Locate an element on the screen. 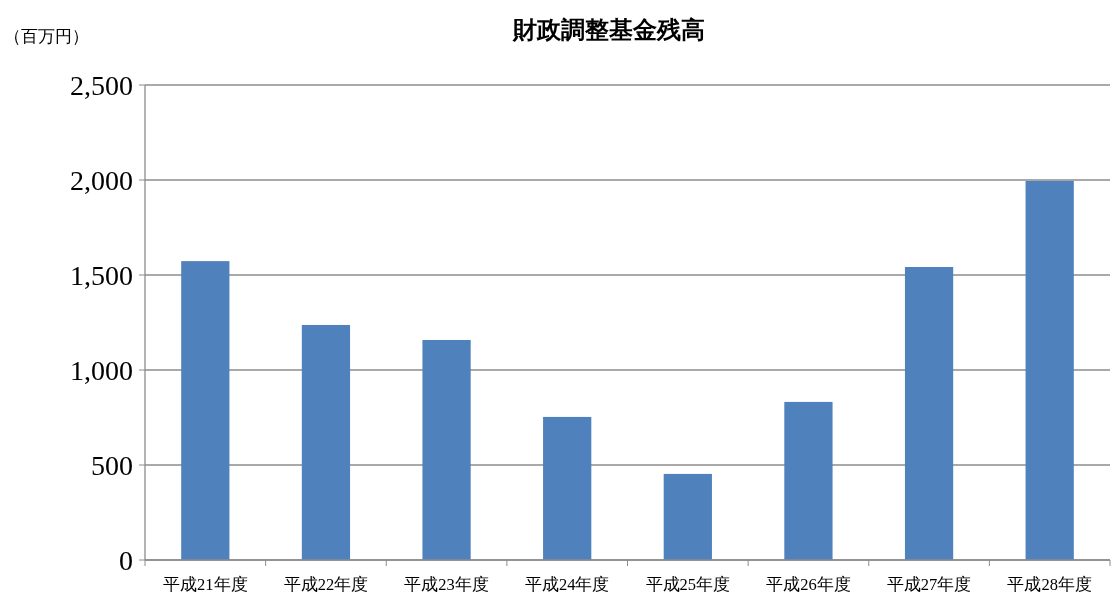 The width and height of the screenshot is (1113, 600). y-tick-label: 500 is located at coordinates (112, 465).